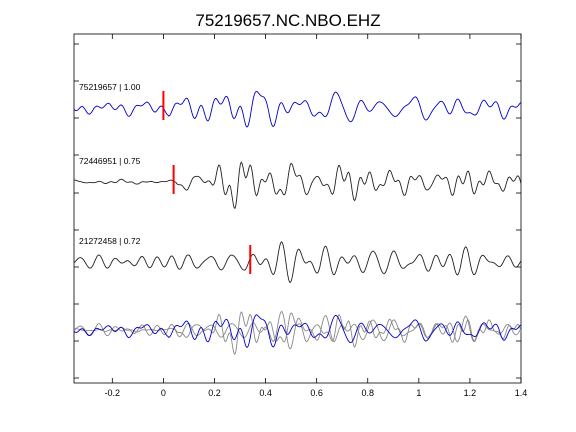 The image size is (576, 432). What do you see at coordinates (110, 241) in the screenshot?
I see `trace-label-3: 21272458 | 0.72` at bounding box center [110, 241].